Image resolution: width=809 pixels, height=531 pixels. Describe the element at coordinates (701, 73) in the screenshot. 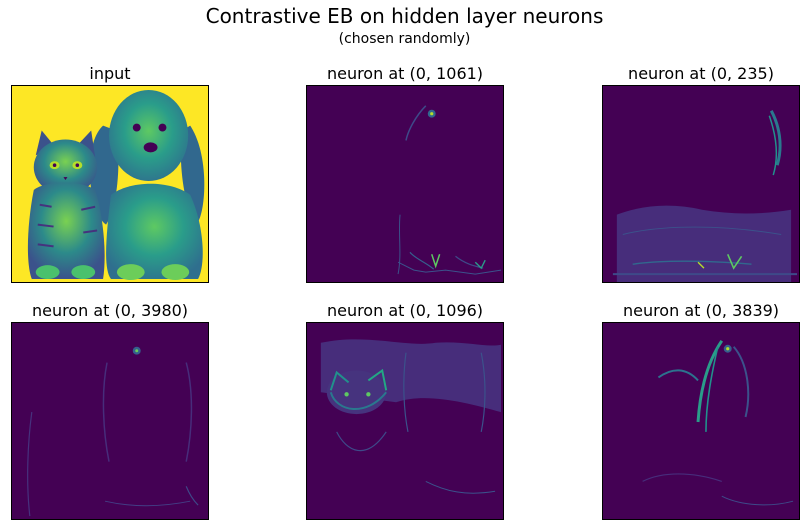

I see `panel-title-neuron-235: neuron at (0, 235)` at that location.